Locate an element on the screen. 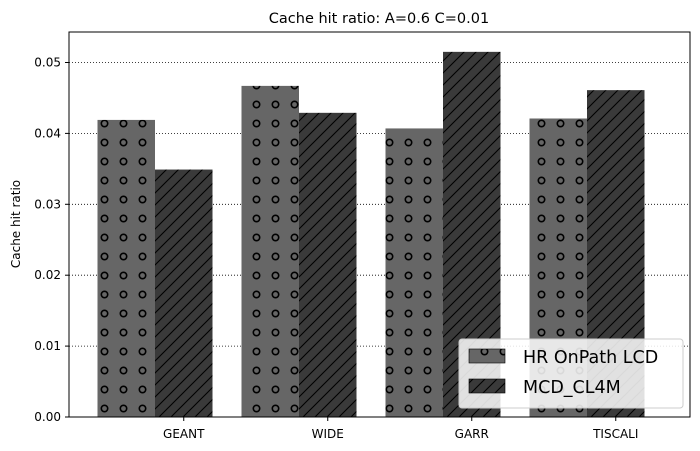 The image size is (700, 451). x-tick-label-geant: GEANT is located at coordinates (184, 434).